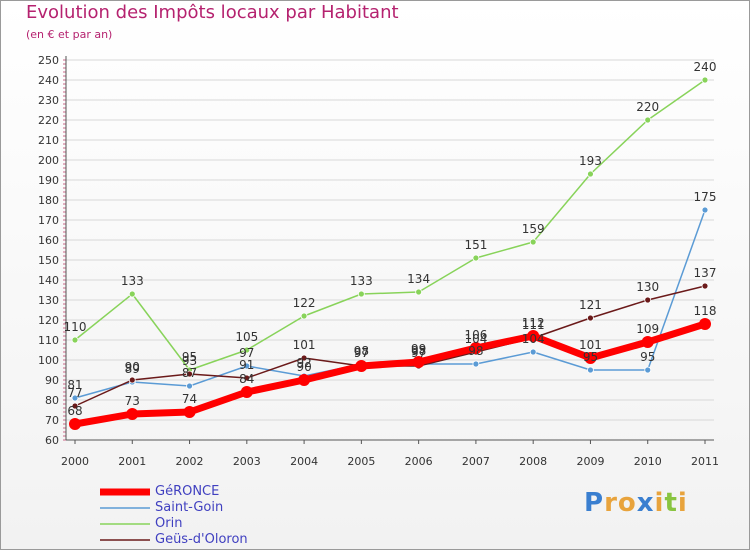  Describe the element at coordinates (48, 120) in the screenshot. I see `y-tick-label: 220` at that location.